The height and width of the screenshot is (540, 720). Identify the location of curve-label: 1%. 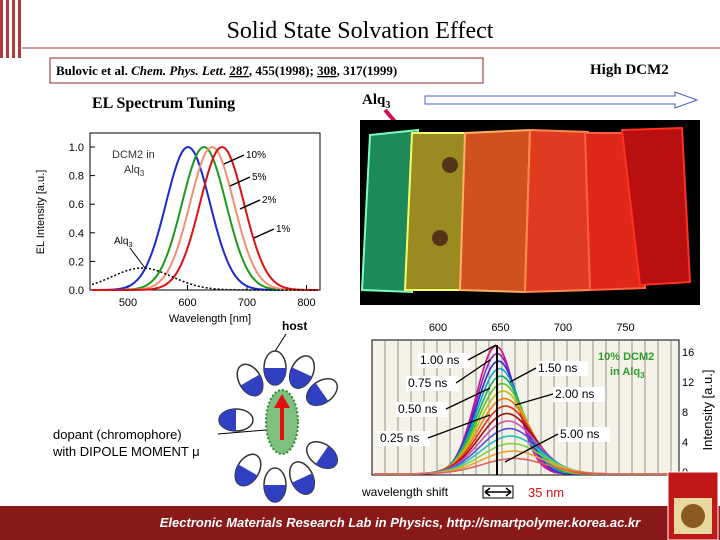
(283, 229).